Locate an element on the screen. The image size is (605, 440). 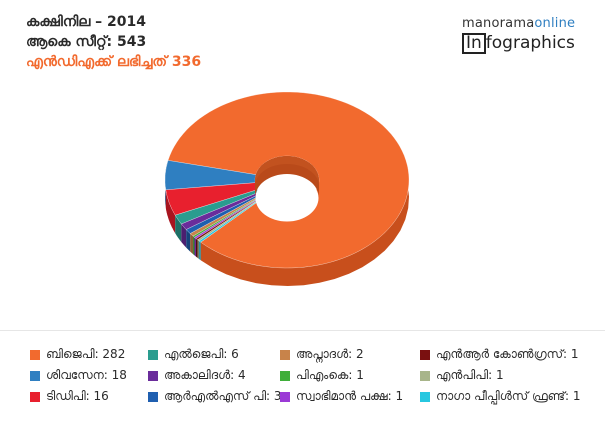
nda-seats: എൻഡിഎക്ക് ലഭിച്ചത് 336 is located at coordinates (114, 62).